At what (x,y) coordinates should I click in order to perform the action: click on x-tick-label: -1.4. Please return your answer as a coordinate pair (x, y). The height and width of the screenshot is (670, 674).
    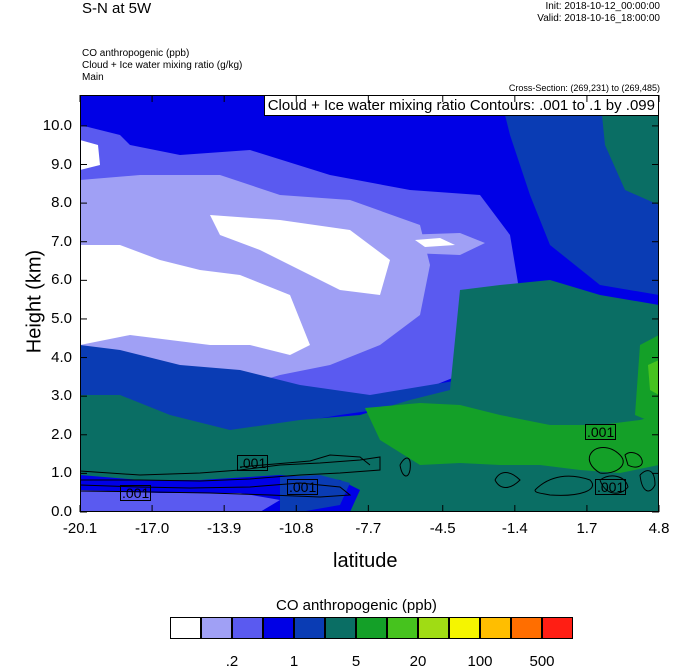
    Looking at the image, I should click on (514, 528).